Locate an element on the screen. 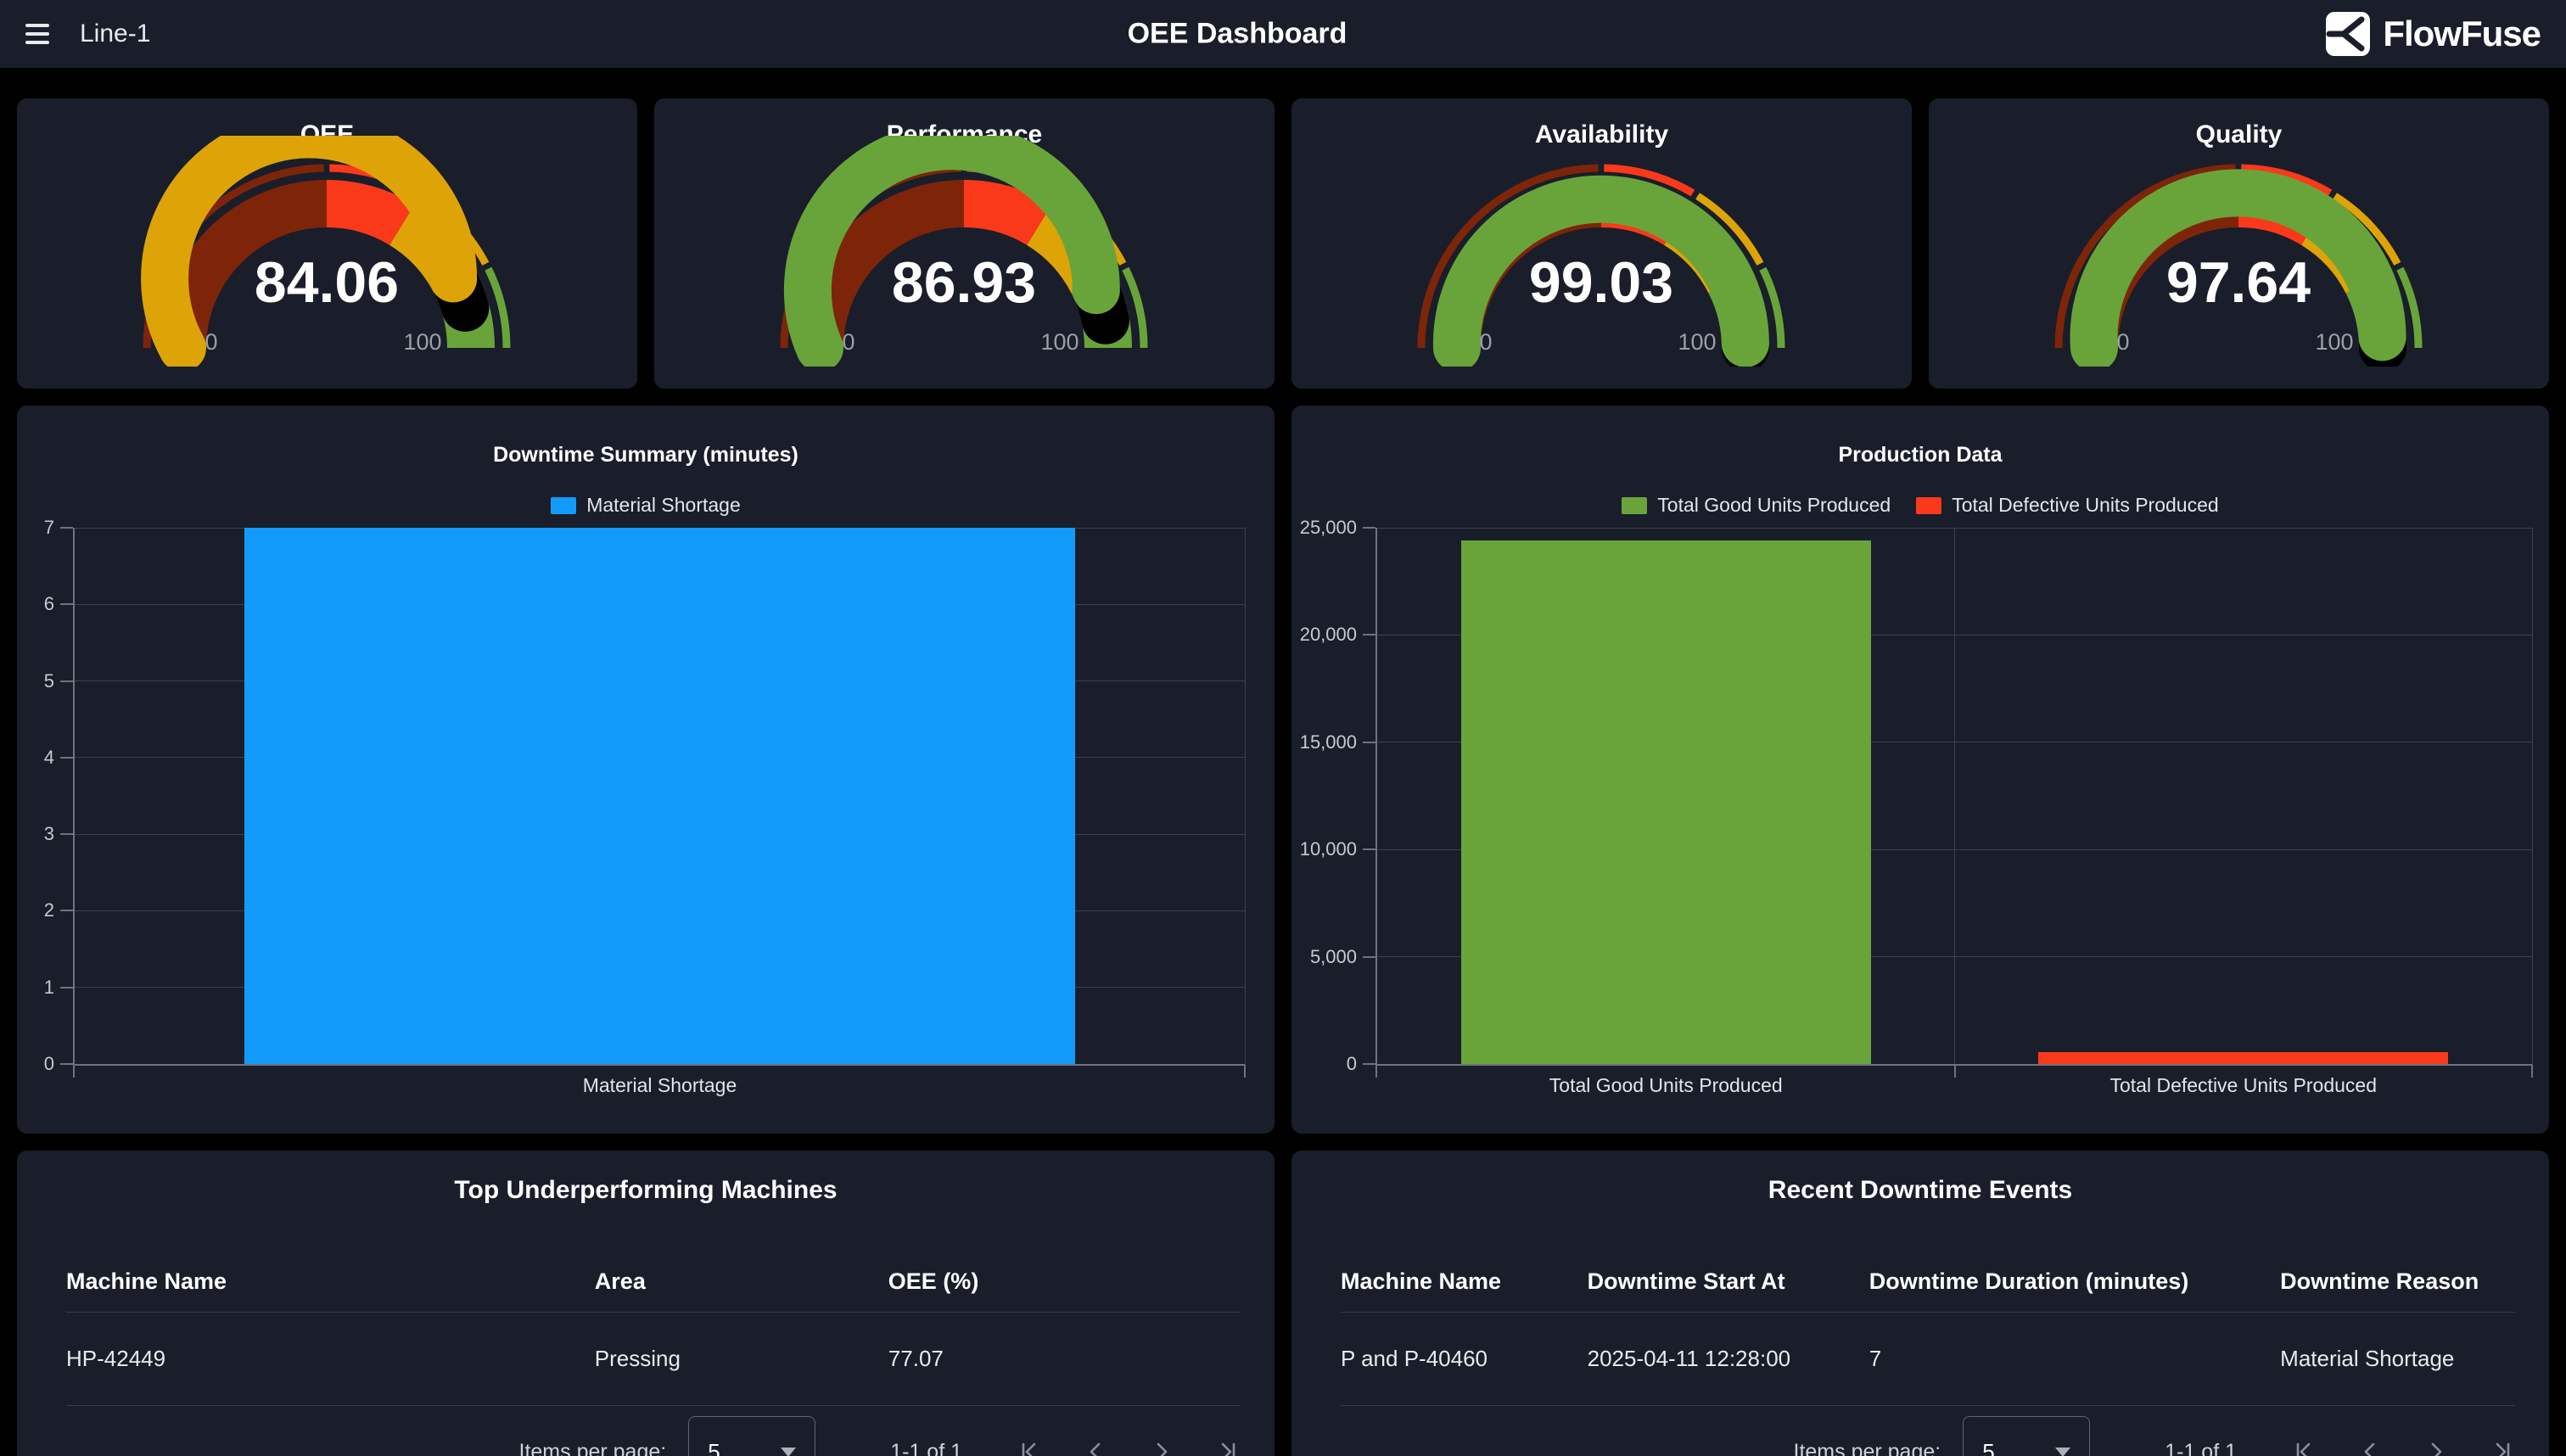  cell-downtime-duration: 7 is located at coordinates (1875, 1358).